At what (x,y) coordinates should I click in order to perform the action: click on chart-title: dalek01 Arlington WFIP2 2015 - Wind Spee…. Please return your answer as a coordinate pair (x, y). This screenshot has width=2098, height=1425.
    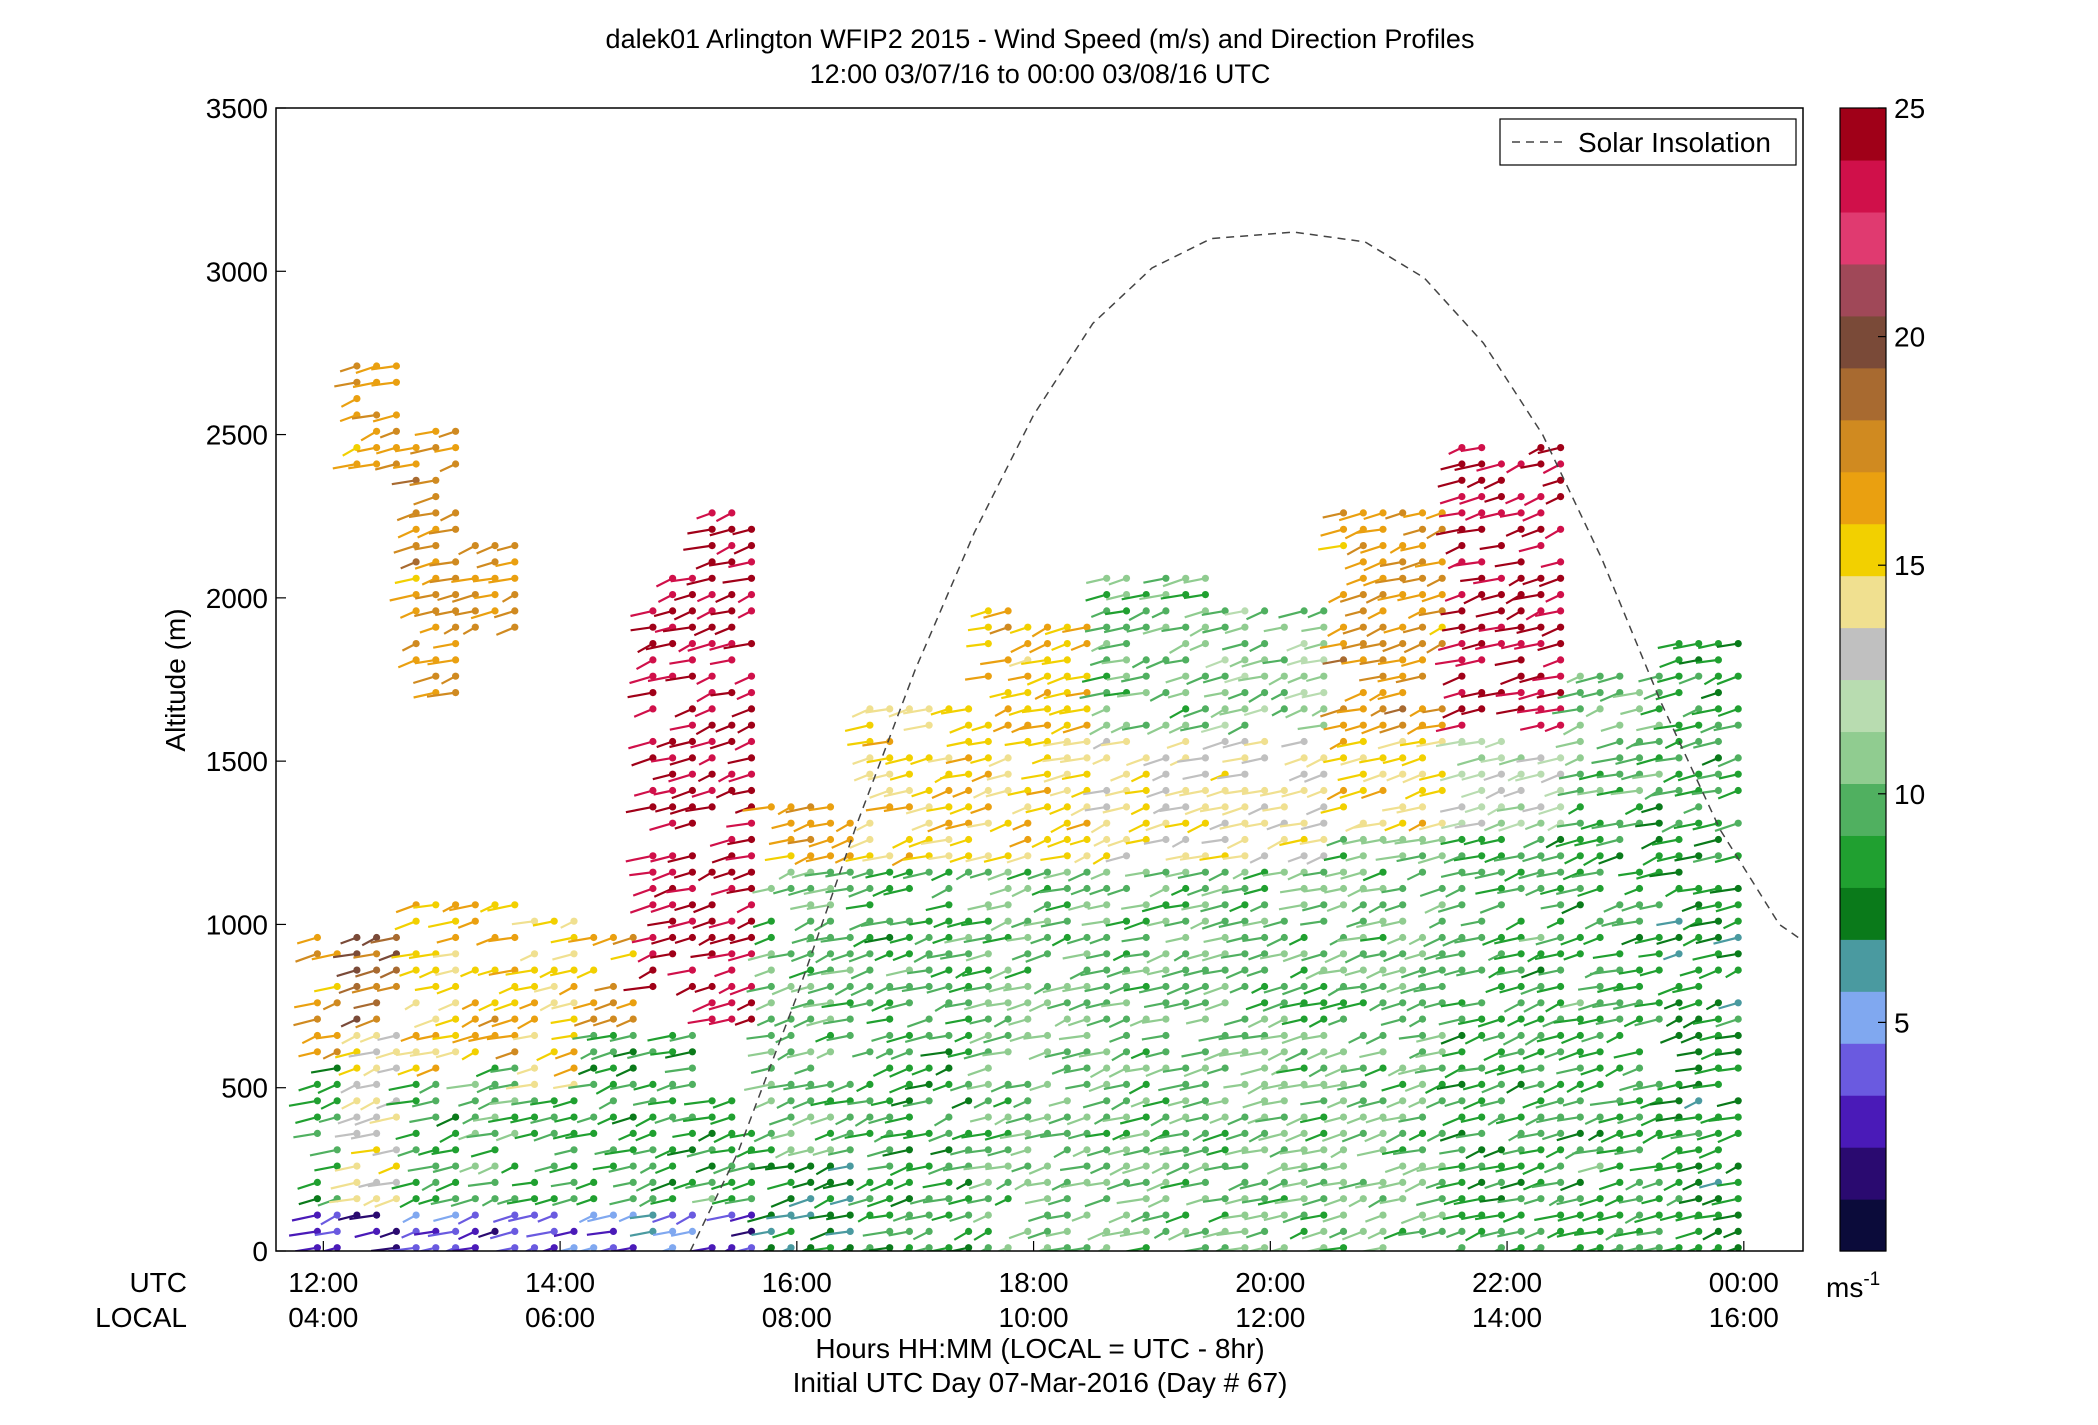
    Looking at the image, I should click on (1040, 39).